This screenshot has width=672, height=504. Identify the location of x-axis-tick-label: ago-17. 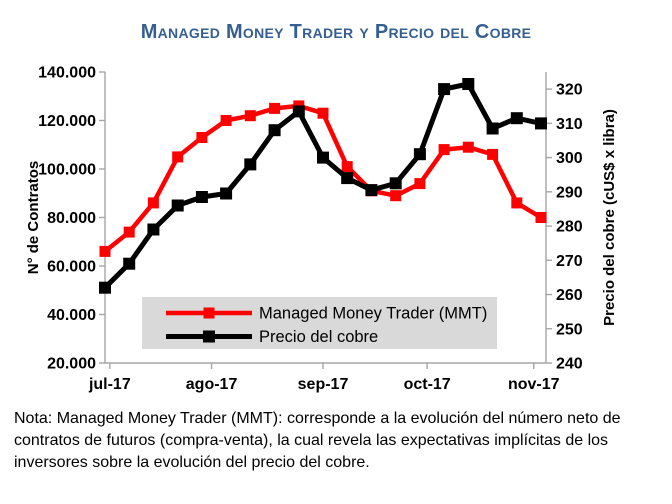
(212, 384).